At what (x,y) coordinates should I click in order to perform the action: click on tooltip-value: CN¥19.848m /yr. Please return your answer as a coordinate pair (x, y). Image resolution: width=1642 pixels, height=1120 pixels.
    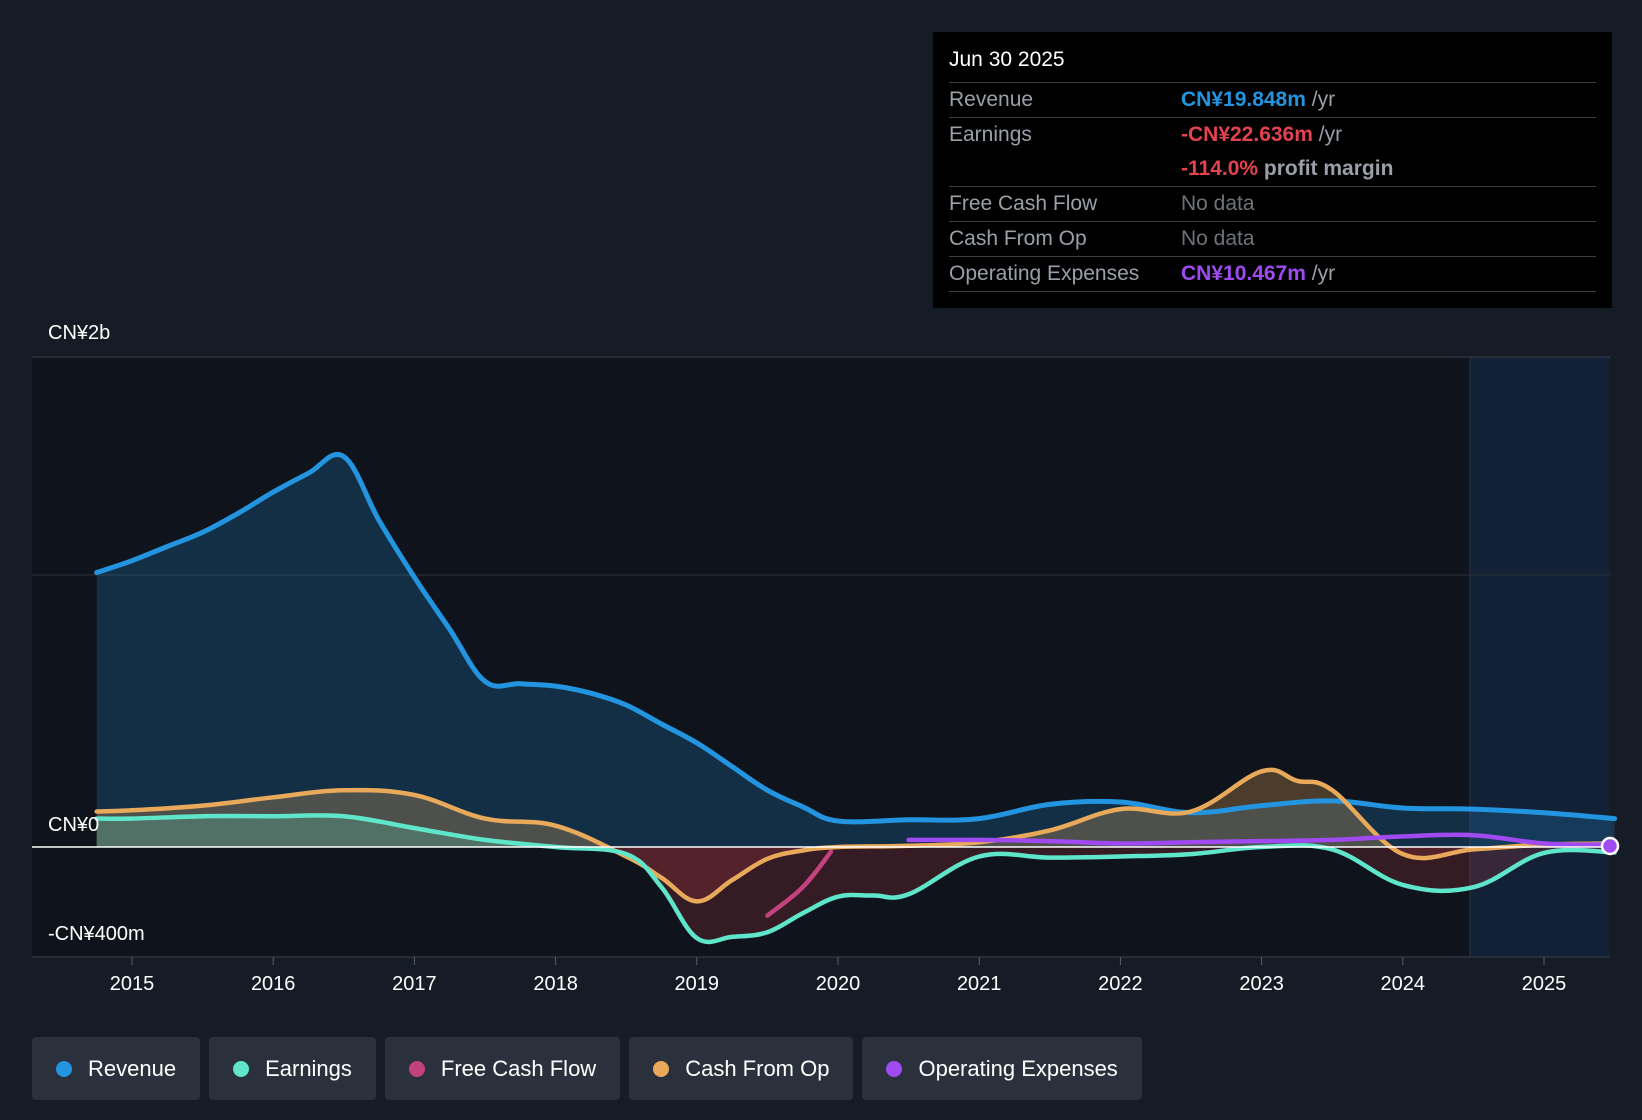
    Looking at the image, I should click on (1258, 100).